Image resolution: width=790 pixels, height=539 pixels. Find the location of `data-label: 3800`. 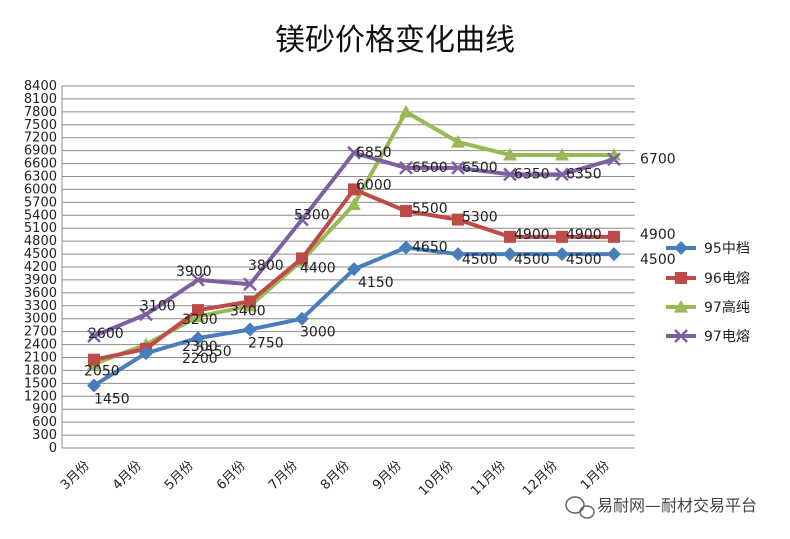

data-label: 3800 is located at coordinates (266, 266).